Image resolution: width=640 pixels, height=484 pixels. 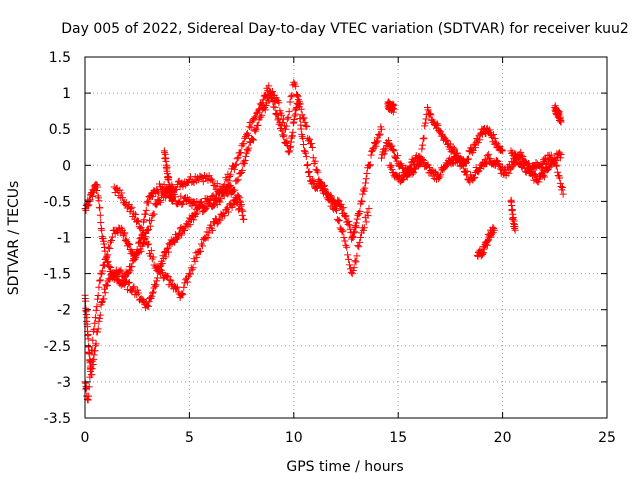 I want to click on series-track-i, so click(x=391, y=107).